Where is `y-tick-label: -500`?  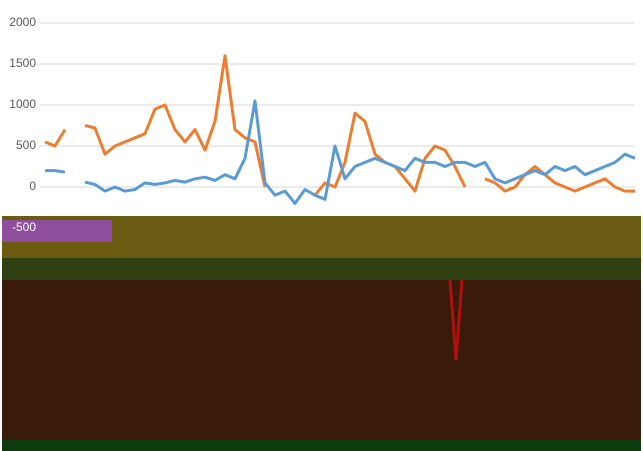
y-tick-label: -500 is located at coordinates (24, 227).